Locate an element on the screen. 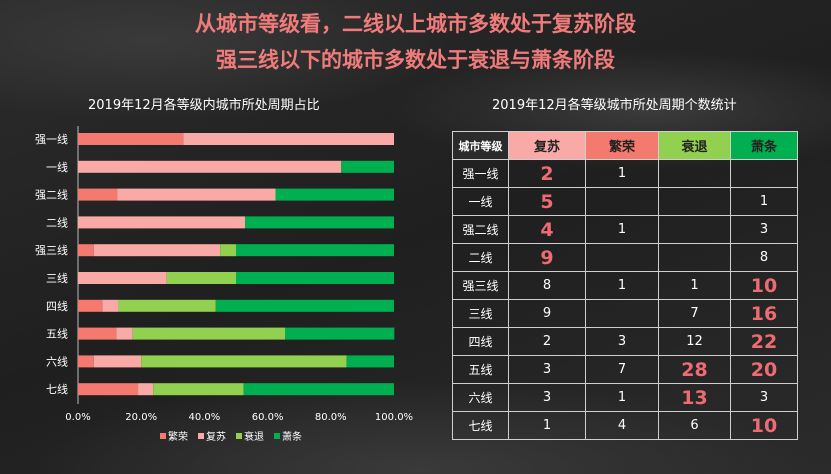 This screenshot has width=831, height=474. table-header-row: 城市等级 复苏 繁荣 衰退 萧条 is located at coordinates (625, 145).